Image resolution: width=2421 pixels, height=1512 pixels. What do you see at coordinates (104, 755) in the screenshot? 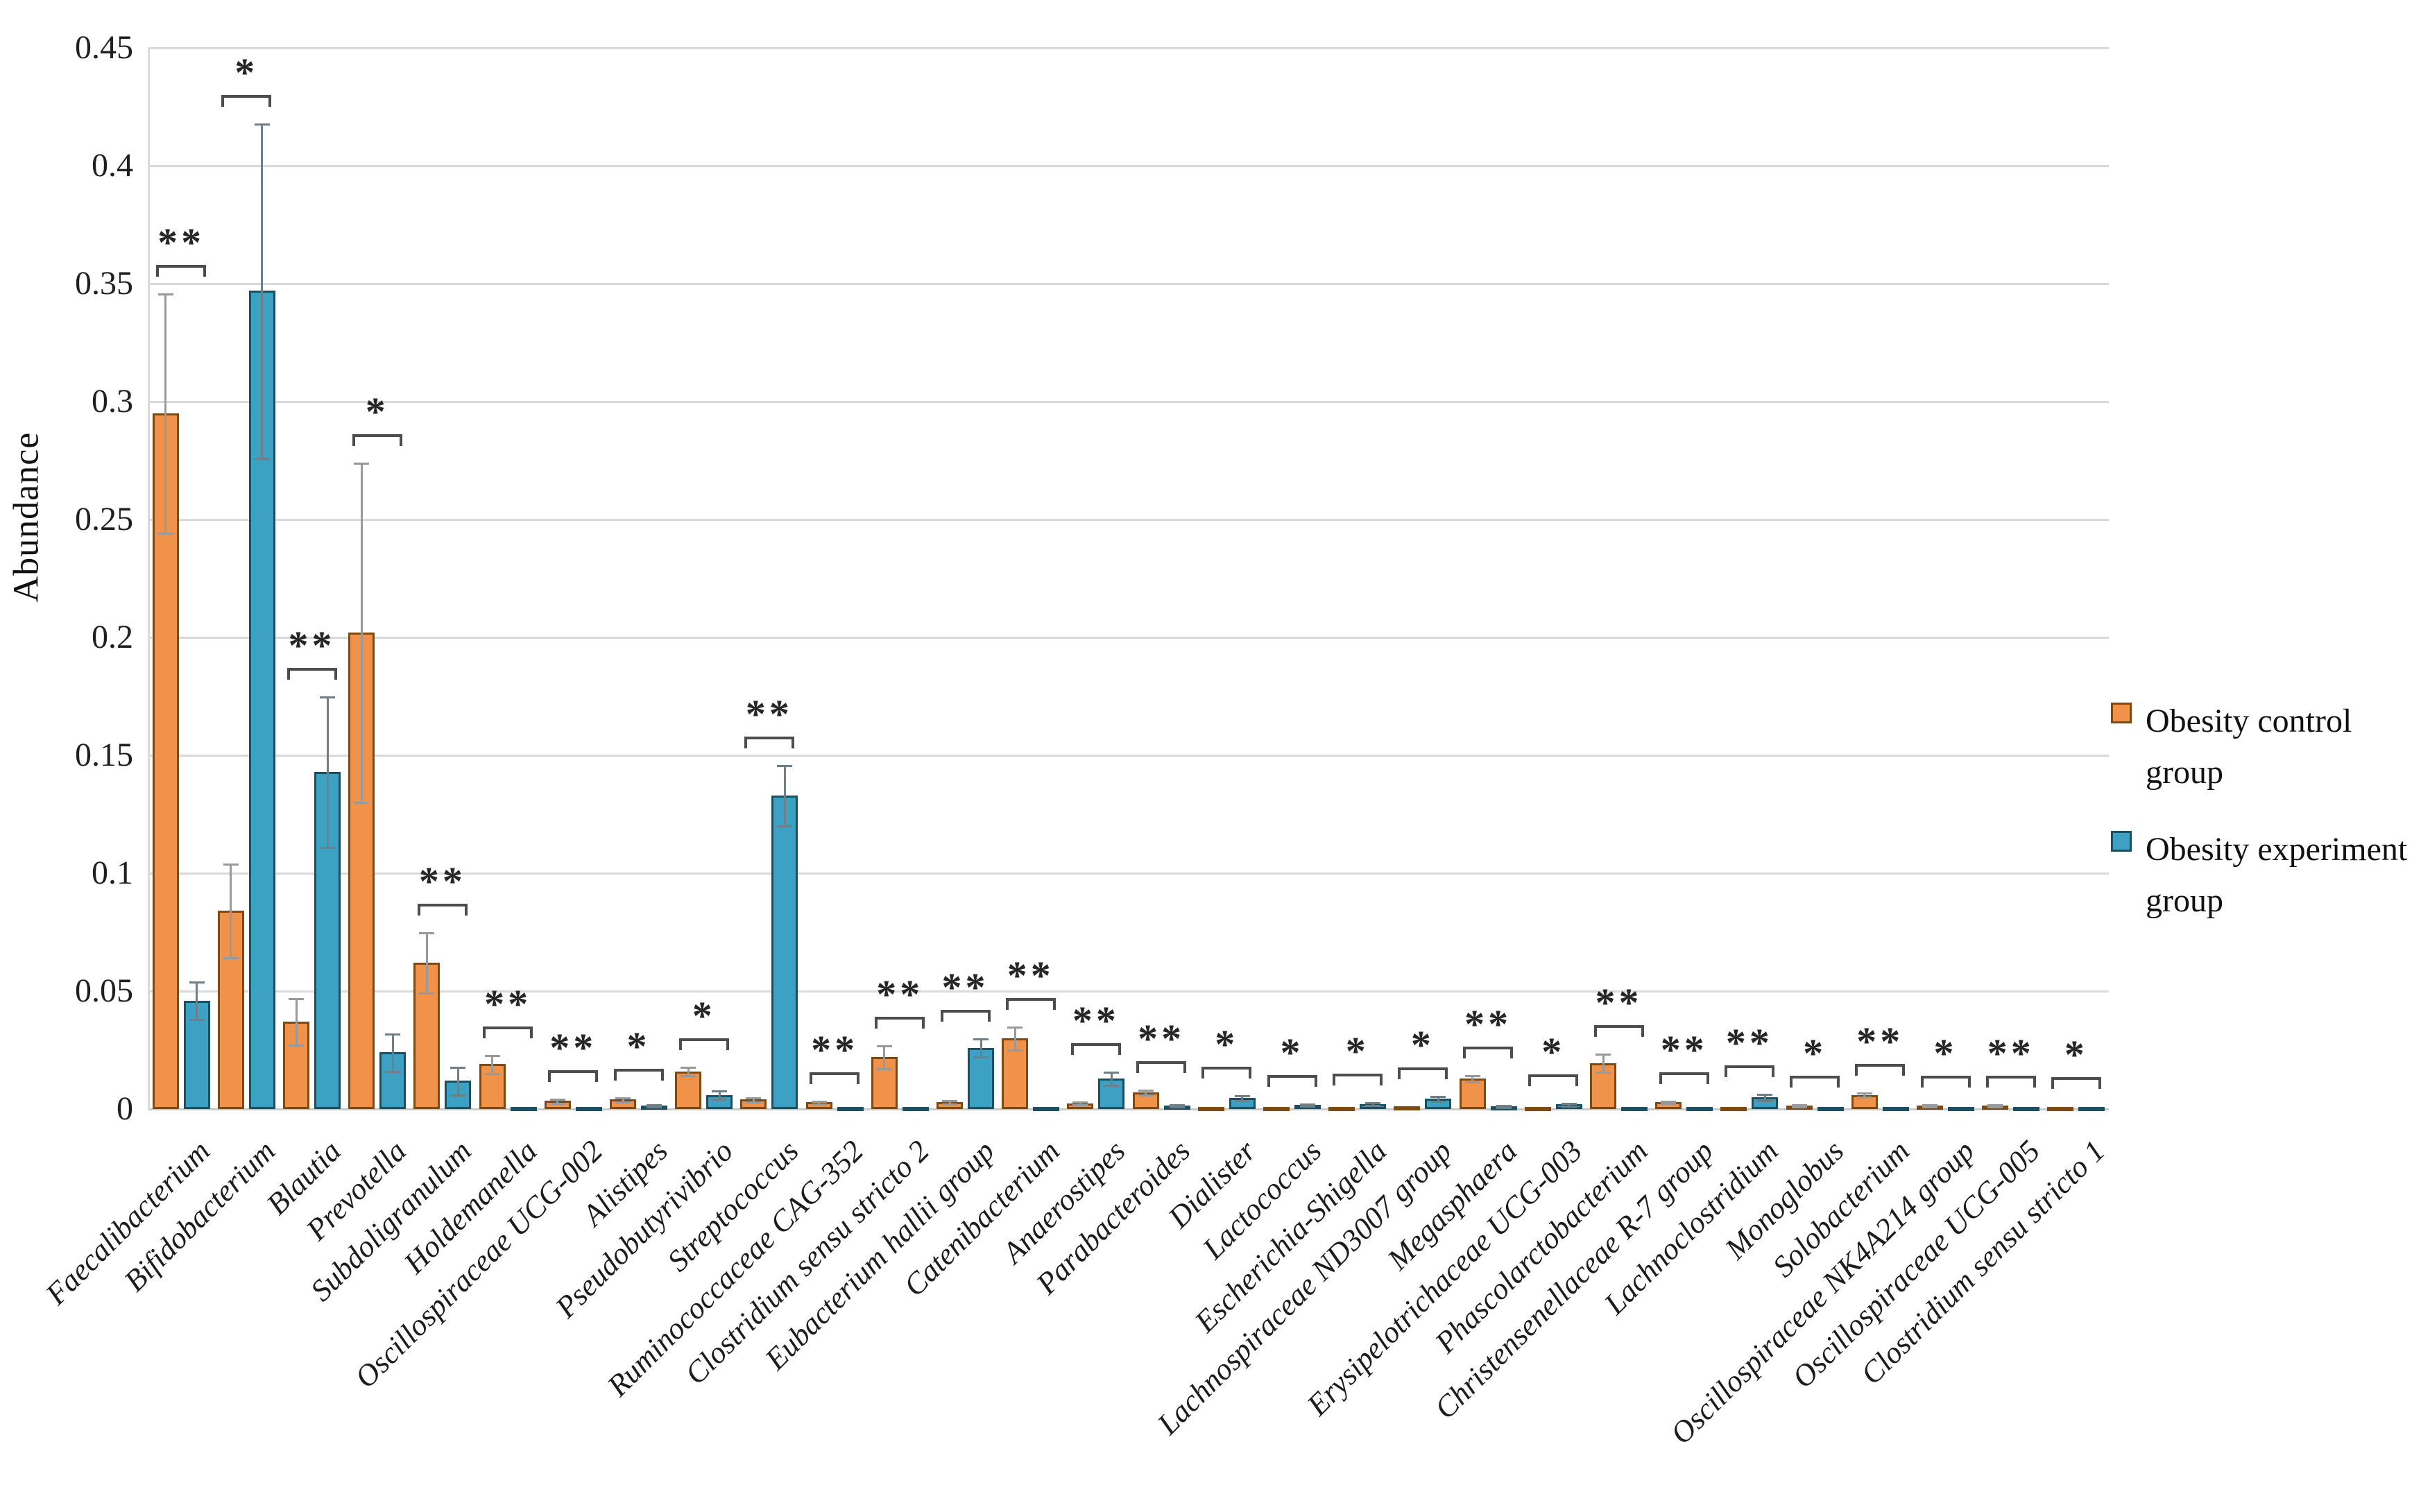
I see `y-tick-label: 0.15` at bounding box center [104, 755].